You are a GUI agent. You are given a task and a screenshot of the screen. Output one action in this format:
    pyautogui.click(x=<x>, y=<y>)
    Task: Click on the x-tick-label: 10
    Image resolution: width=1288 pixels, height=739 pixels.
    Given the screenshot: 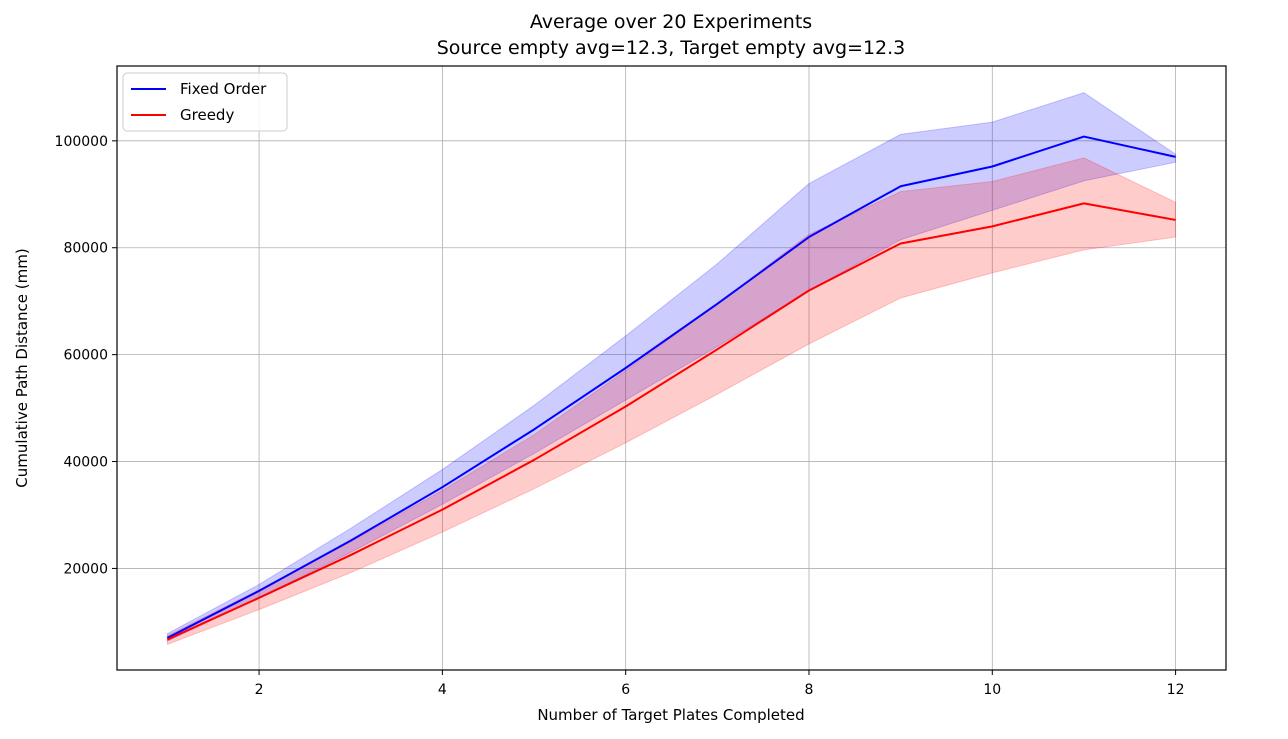 What is the action you would take?
    pyautogui.click(x=992, y=690)
    